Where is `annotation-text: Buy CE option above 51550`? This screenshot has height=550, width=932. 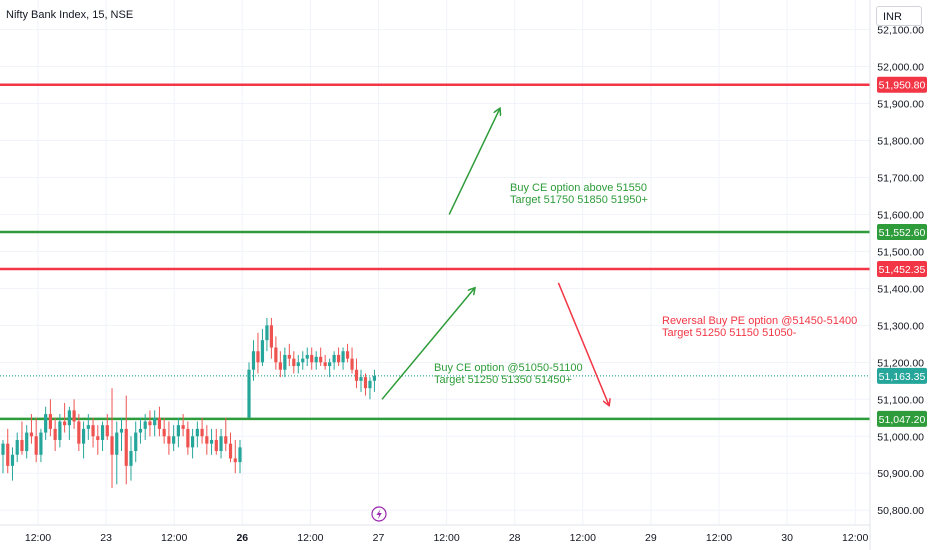 annotation-text: Buy CE option above 51550 is located at coordinates (578, 188).